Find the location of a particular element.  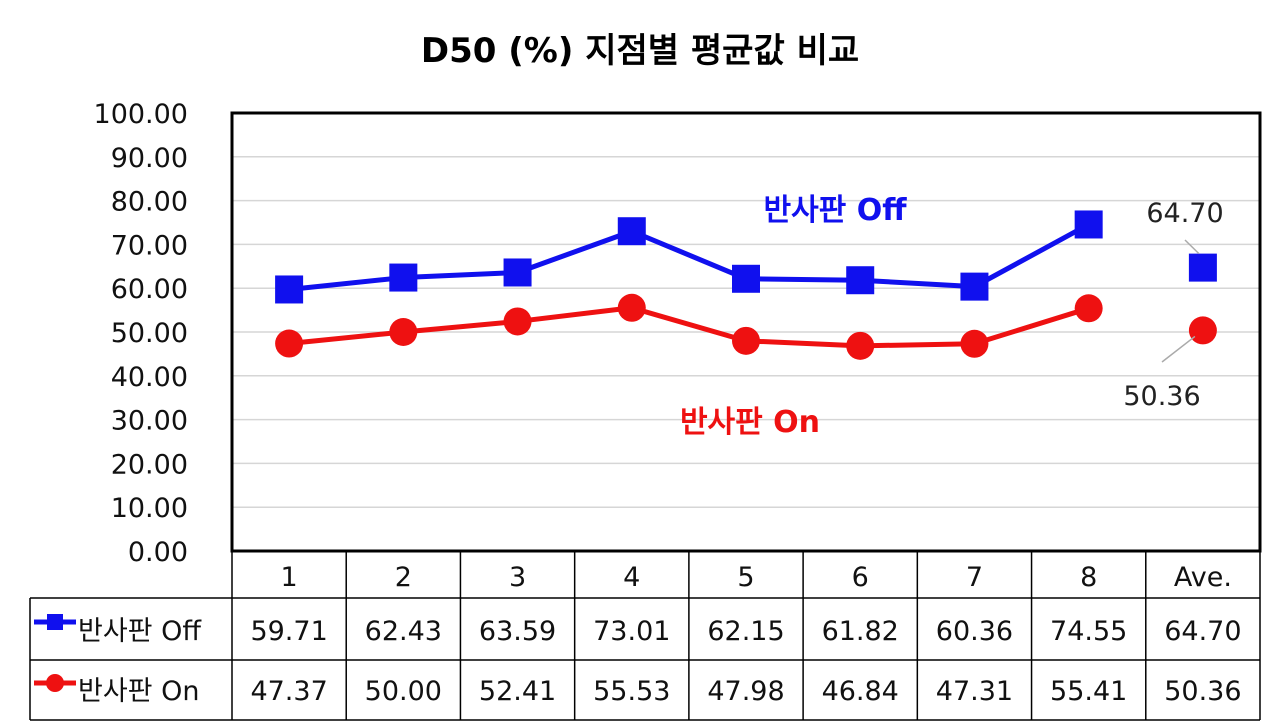

table-value-on: 50.36 is located at coordinates (1202, 691).